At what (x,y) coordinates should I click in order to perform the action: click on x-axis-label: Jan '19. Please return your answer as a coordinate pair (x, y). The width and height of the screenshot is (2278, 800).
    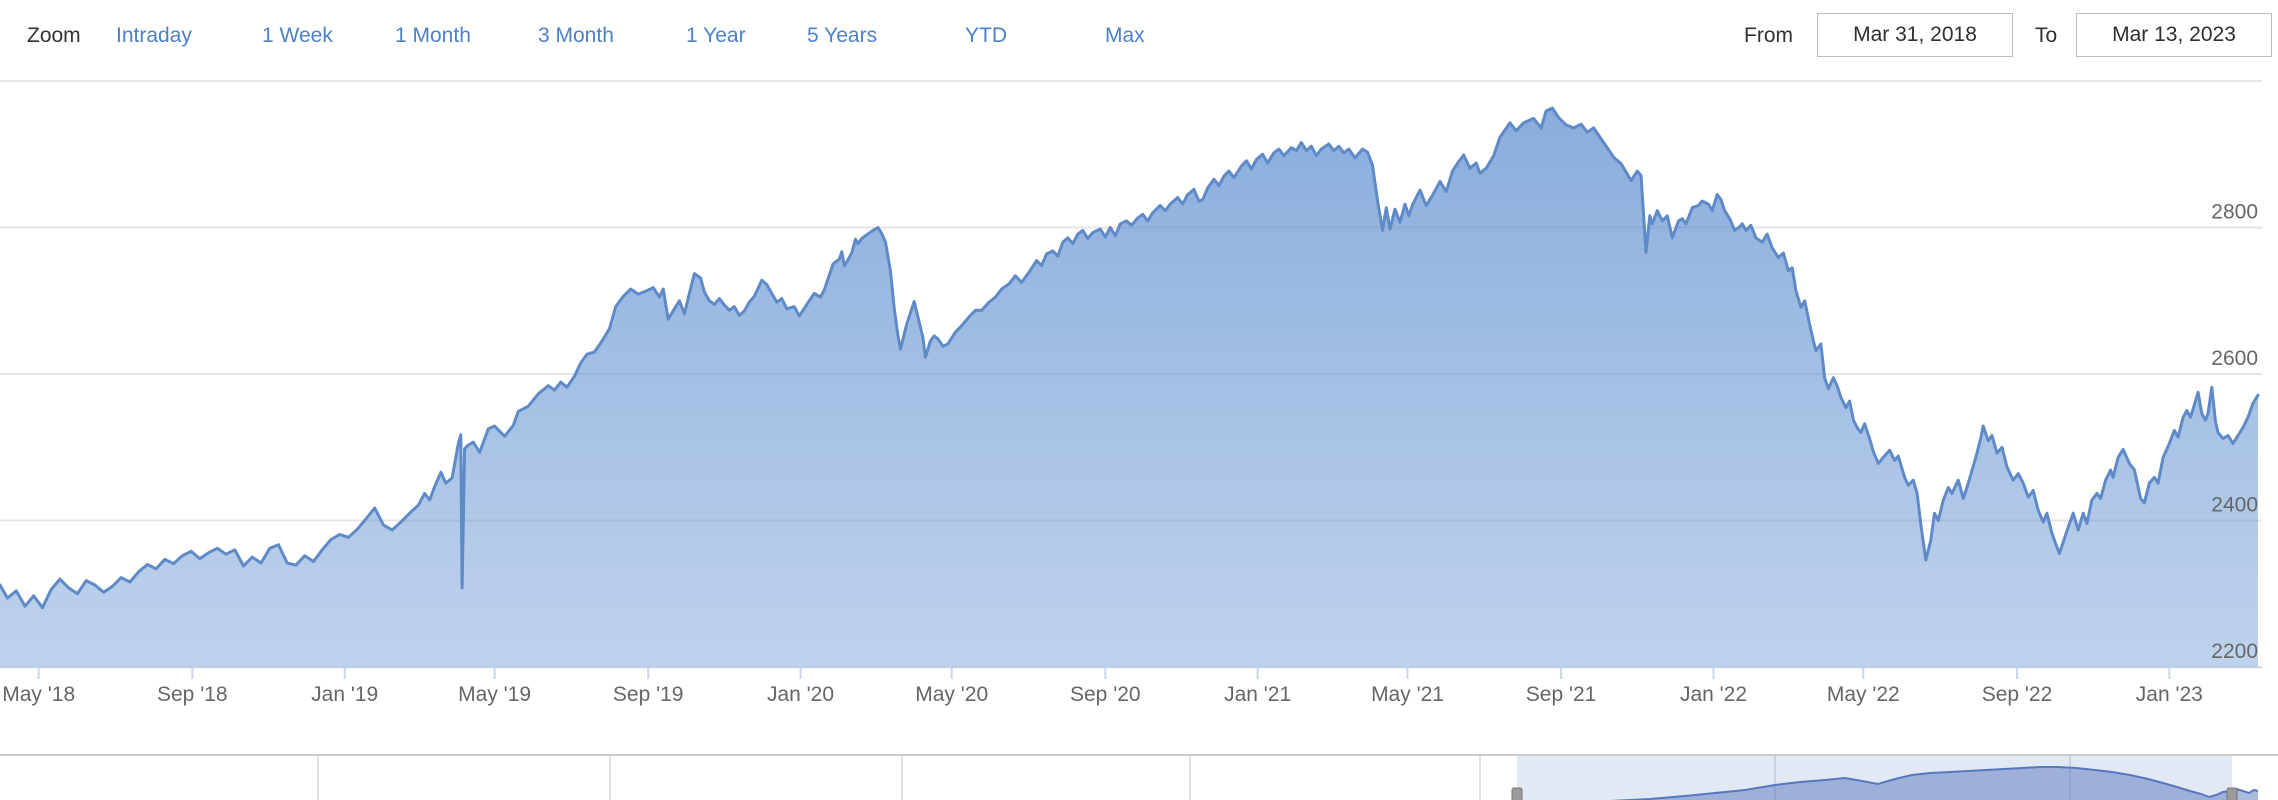
    Looking at the image, I should click on (344, 694).